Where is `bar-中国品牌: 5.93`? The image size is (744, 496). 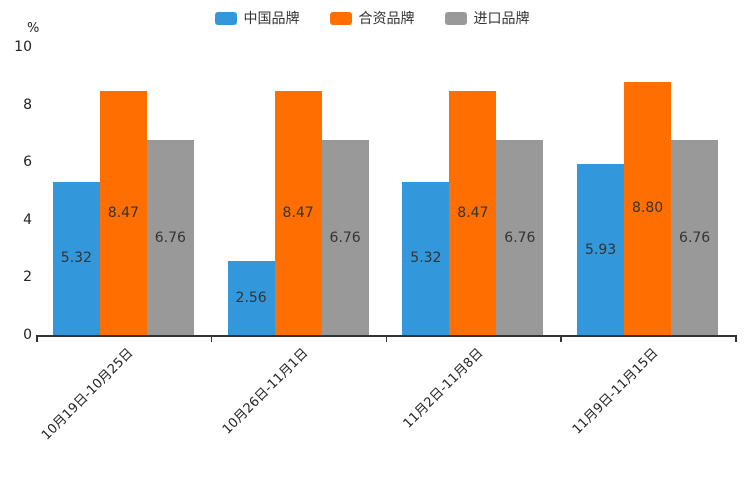
bar-中国品牌: 5.93 is located at coordinates (601, 249).